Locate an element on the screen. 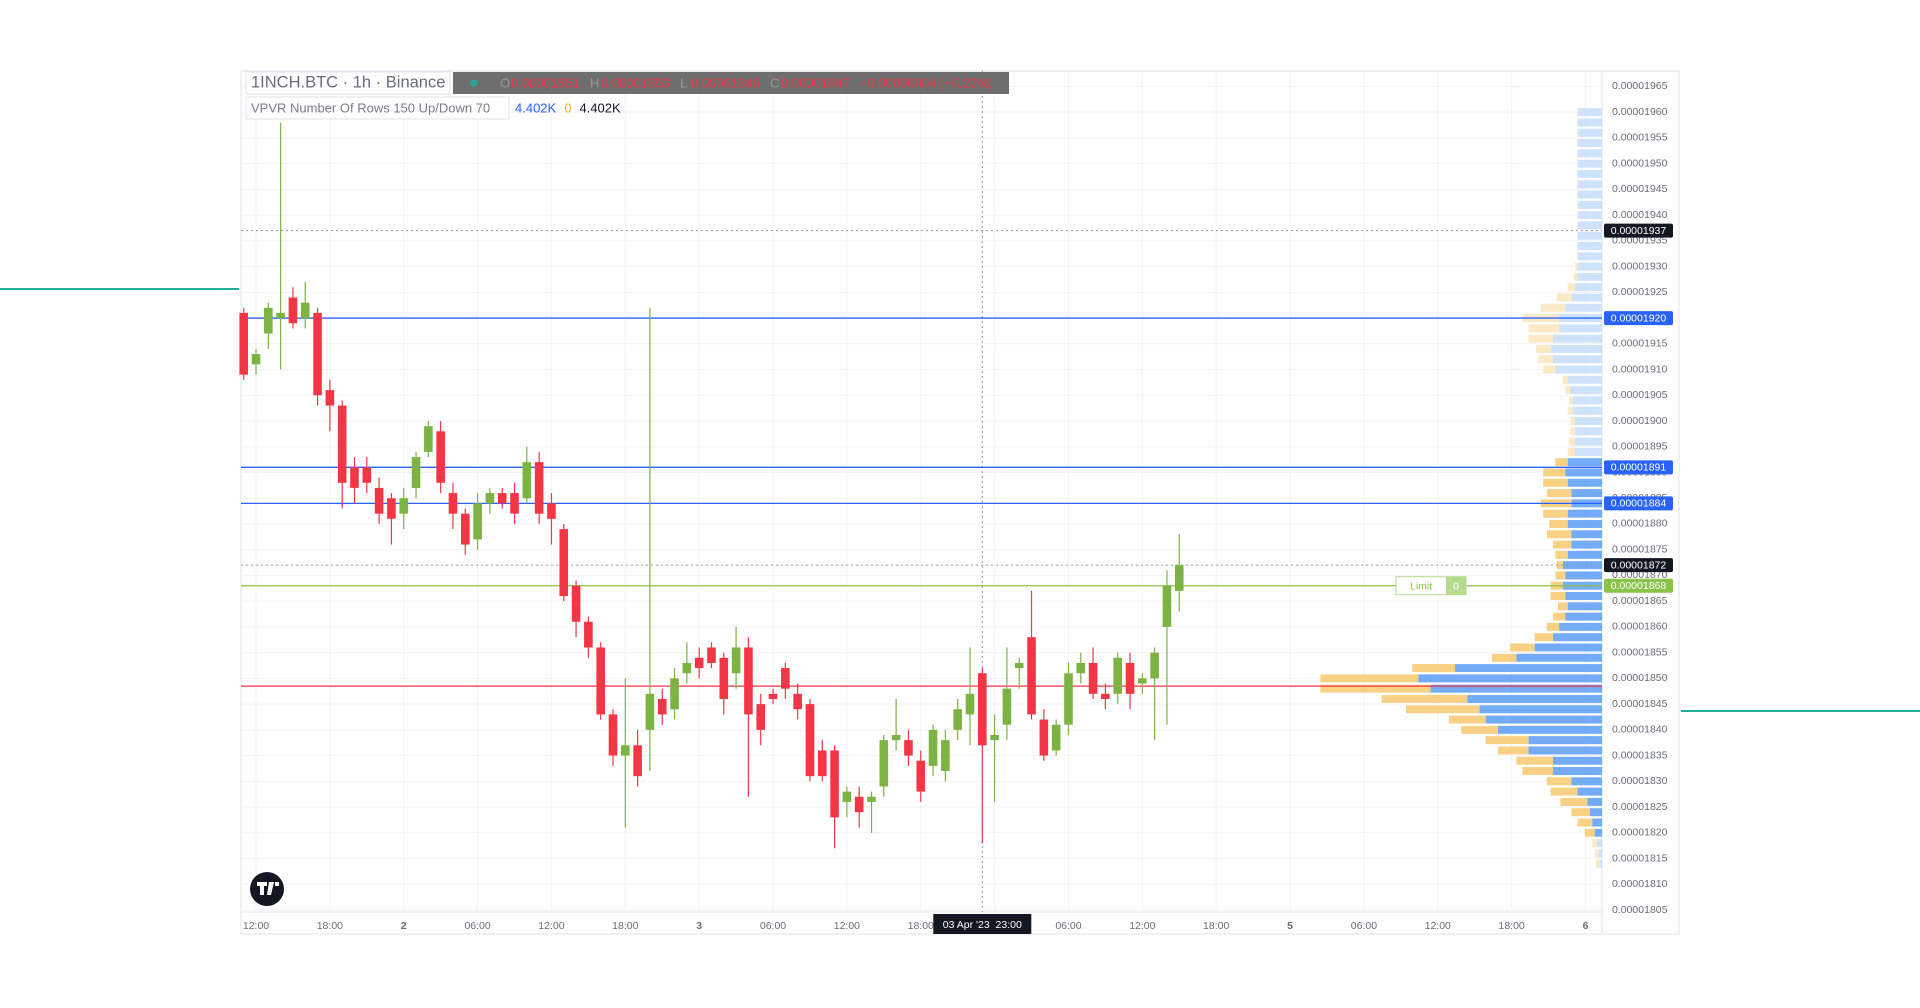 The height and width of the screenshot is (1008, 1920). crosshair-label-bg is located at coordinates (982, 924).